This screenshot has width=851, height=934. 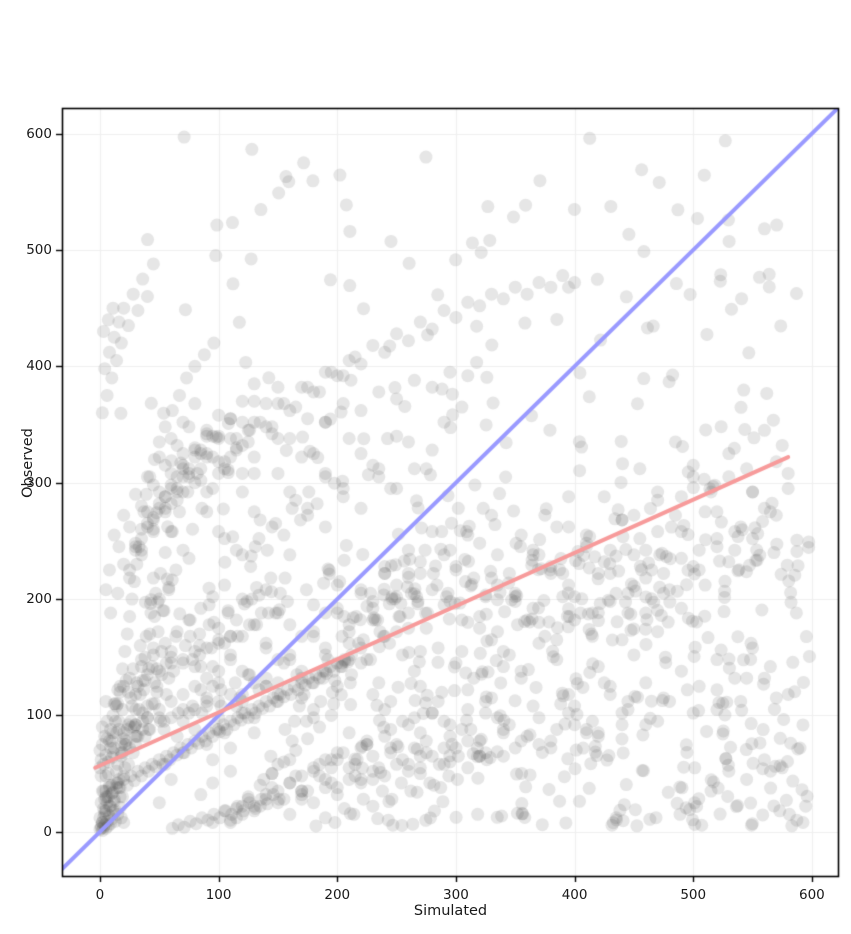 I want to click on x-tick-label: 500, so click(x=693, y=895).